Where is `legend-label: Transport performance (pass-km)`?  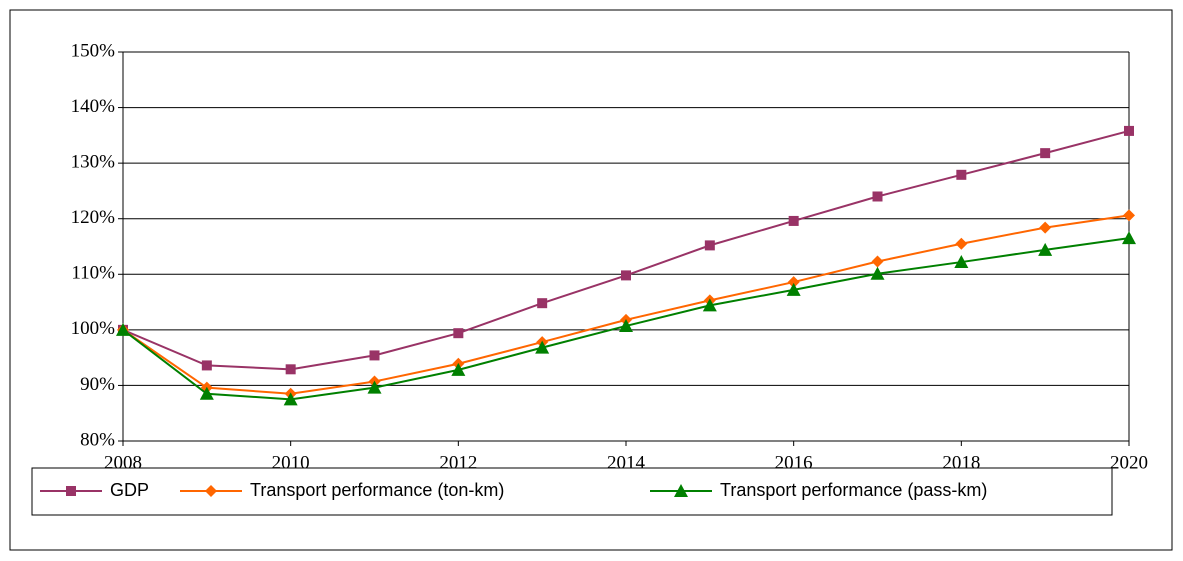 legend-label: Transport performance (pass-km) is located at coordinates (853, 490).